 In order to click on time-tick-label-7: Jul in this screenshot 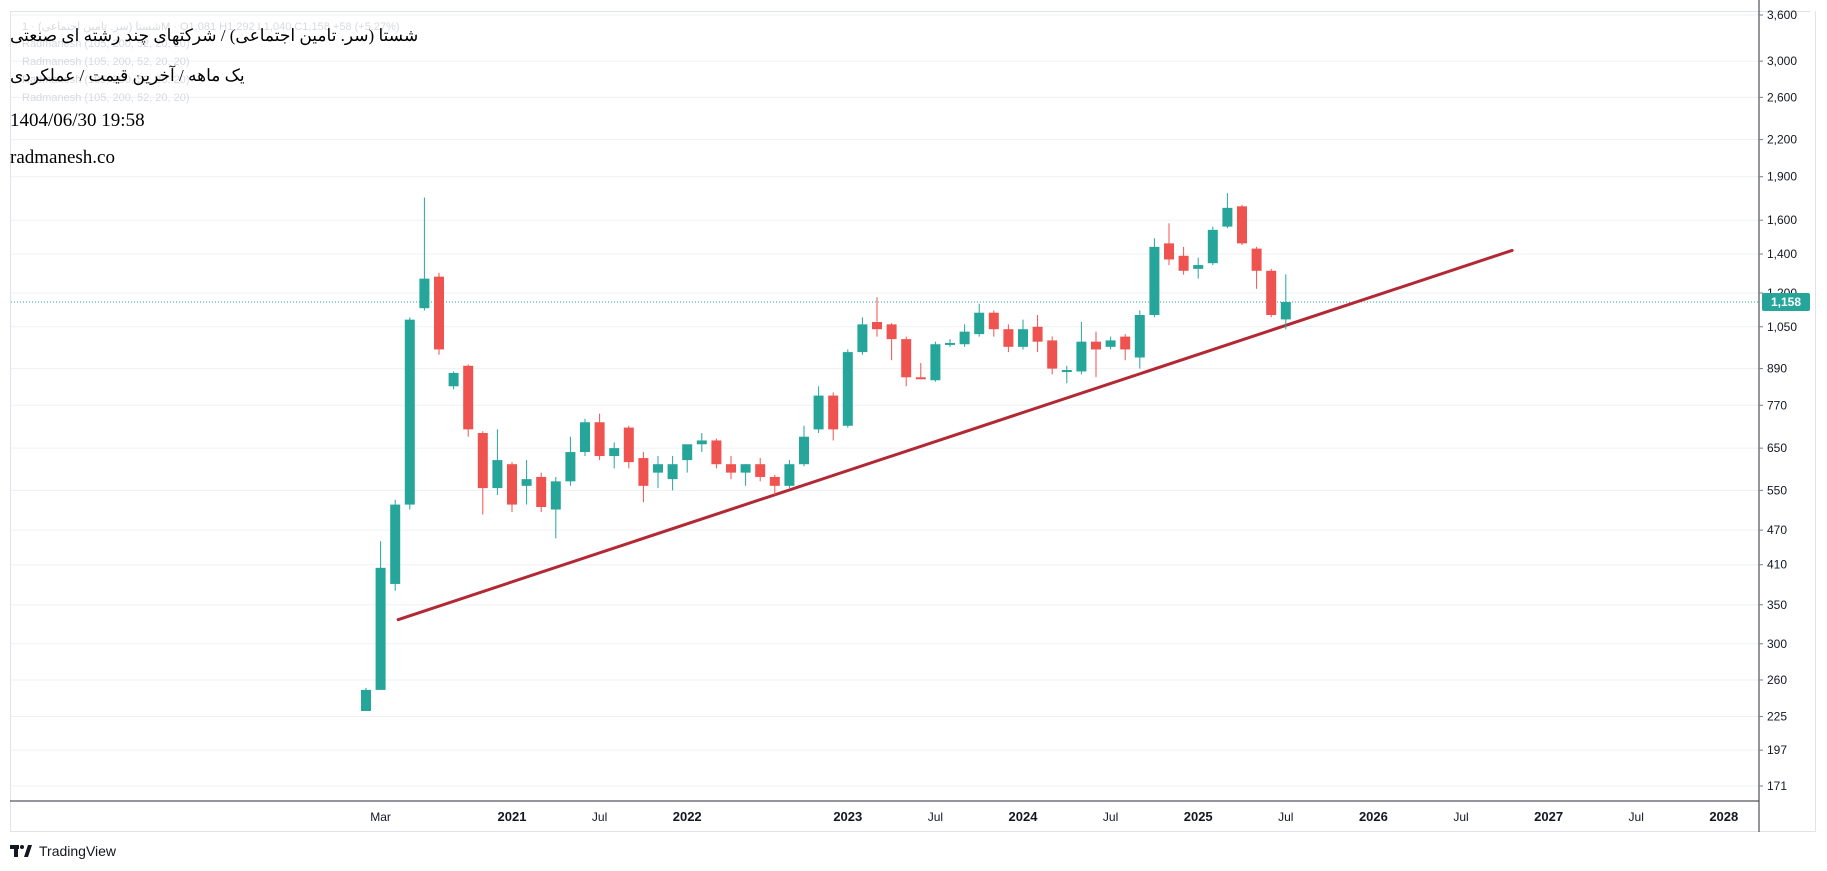, I will do `click(1110, 817)`.